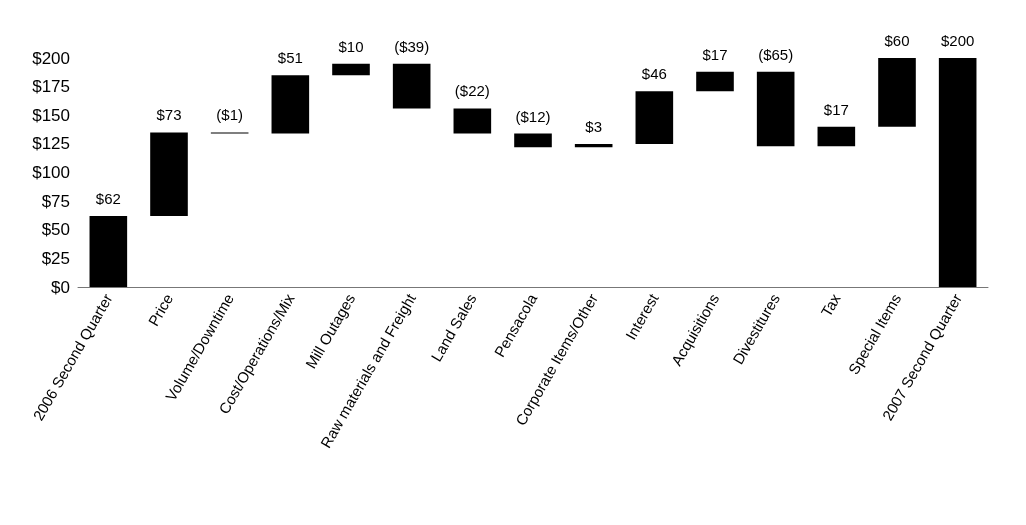  Describe the element at coordinates (60, 287) in the screenshot. I see `y-tick-label: $0` at that location.